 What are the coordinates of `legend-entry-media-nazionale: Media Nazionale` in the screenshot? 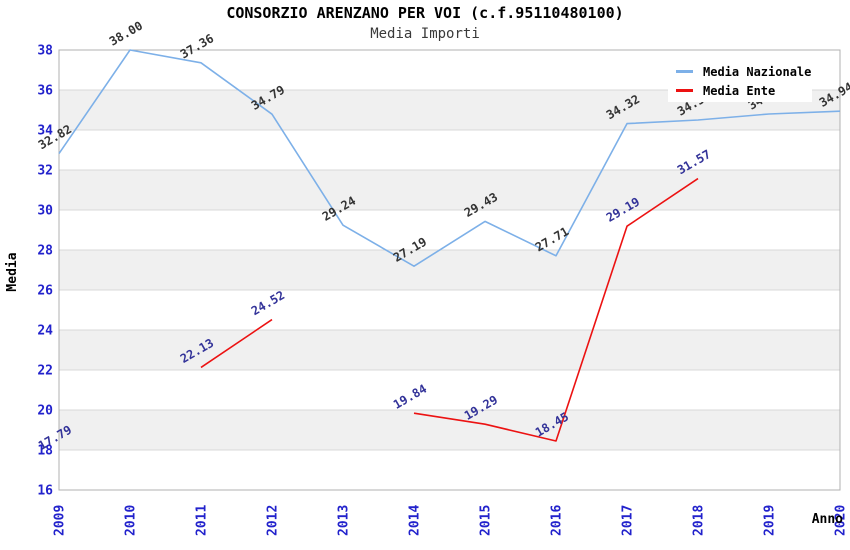 It's located at (744, 71).